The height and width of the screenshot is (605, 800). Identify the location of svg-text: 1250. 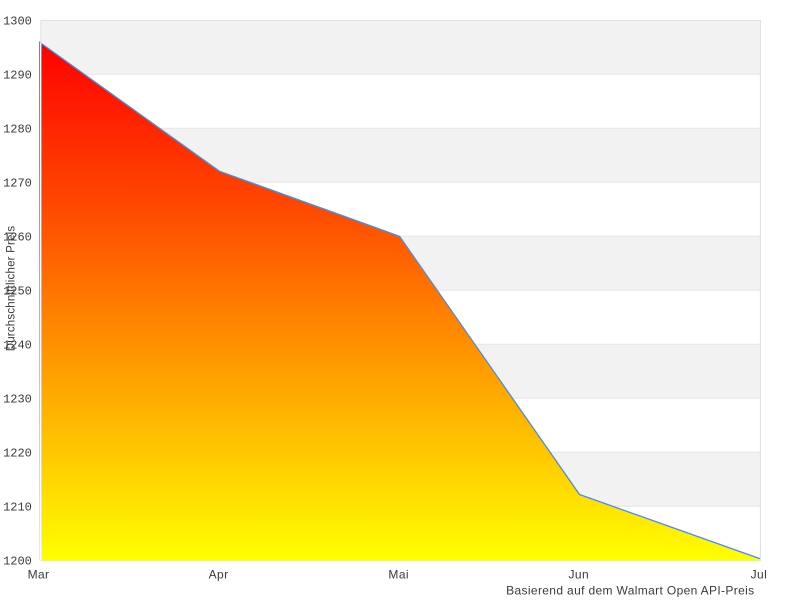
(17, 292).